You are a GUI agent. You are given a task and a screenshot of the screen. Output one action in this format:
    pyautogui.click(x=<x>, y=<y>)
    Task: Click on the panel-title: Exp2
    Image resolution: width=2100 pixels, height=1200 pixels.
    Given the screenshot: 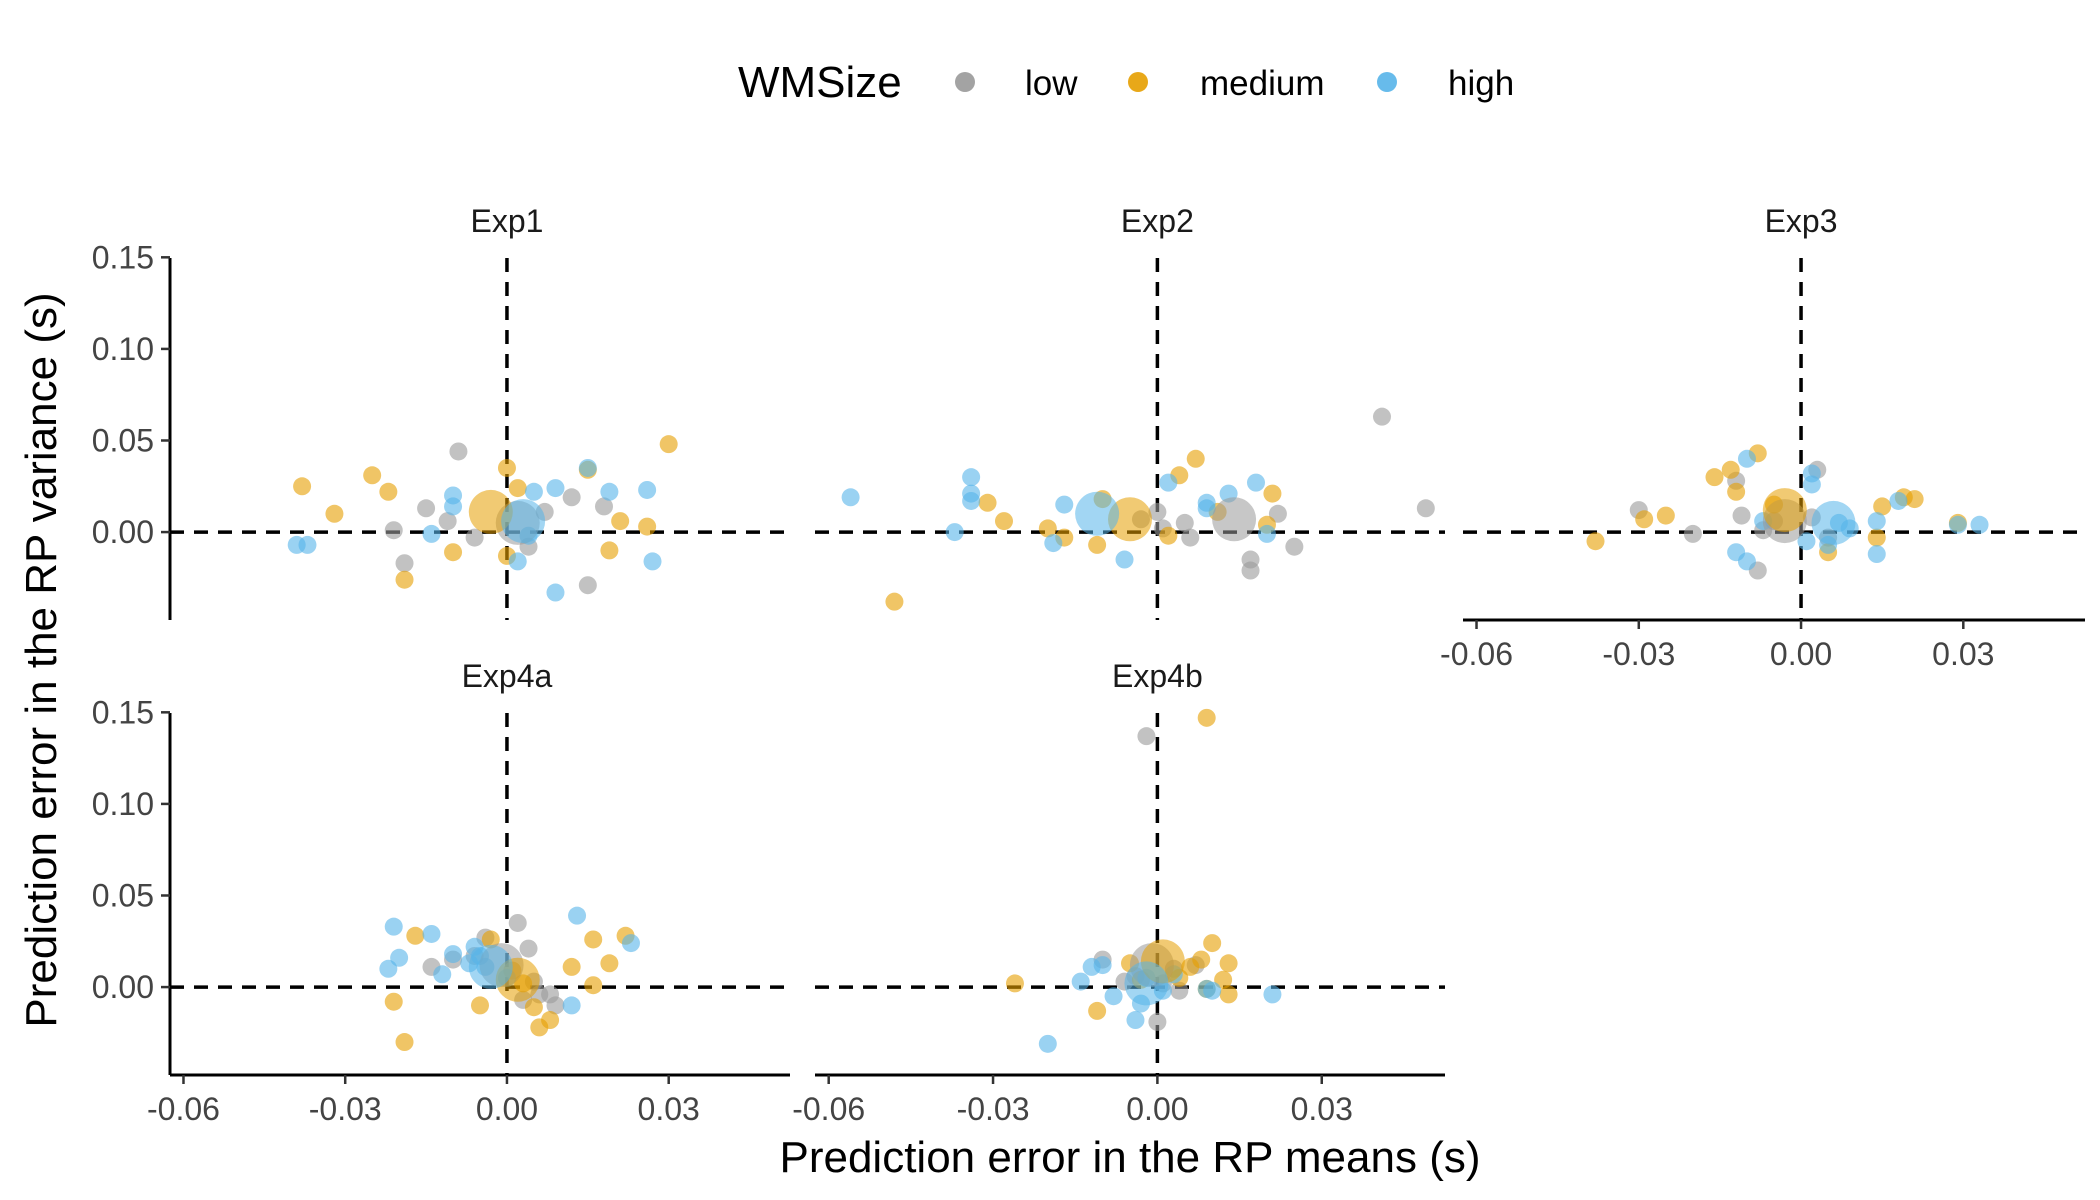 What is the action you would take?
    pyautogui.click(x=1157, y=221)
    